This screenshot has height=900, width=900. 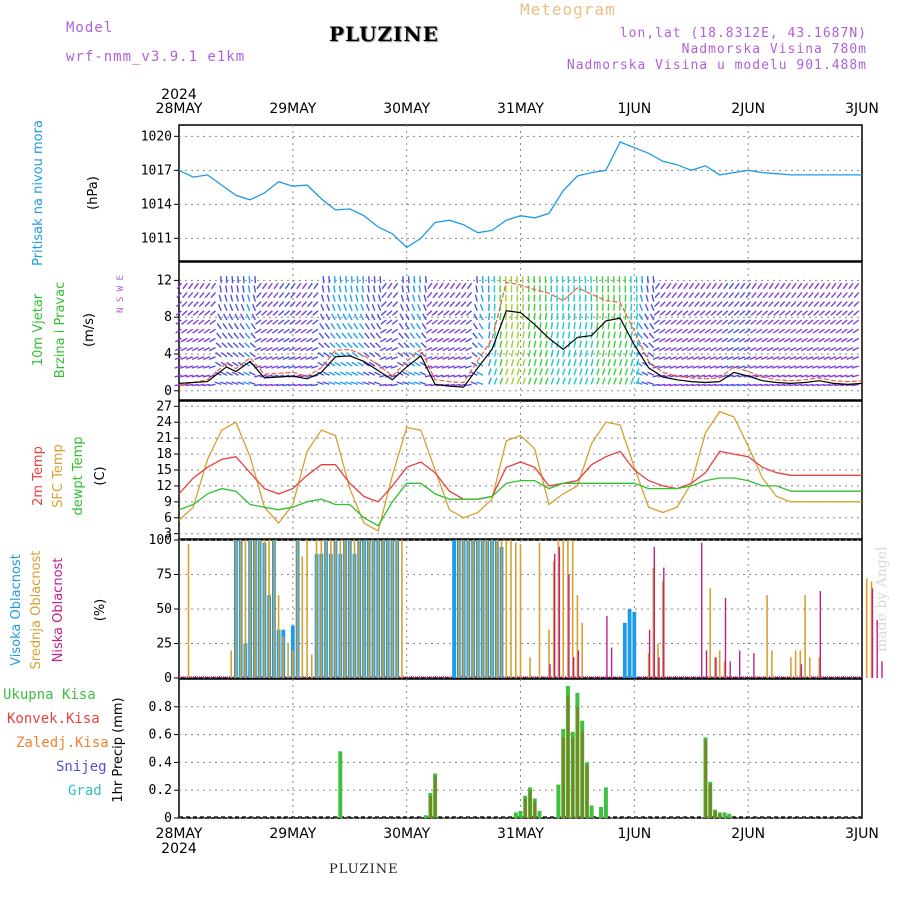 I want to click on dewpoint-line, so click(x=520, y=502).